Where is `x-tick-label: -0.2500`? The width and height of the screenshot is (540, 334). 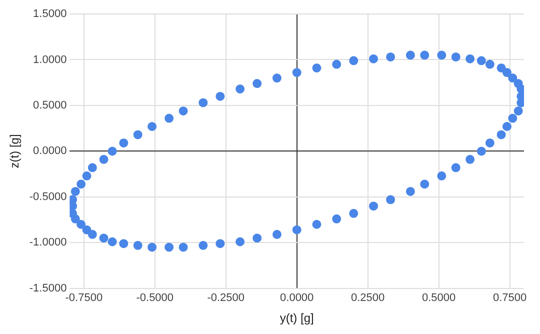
x-tick-label: -0.2500 is located at coordinates (226, 298).